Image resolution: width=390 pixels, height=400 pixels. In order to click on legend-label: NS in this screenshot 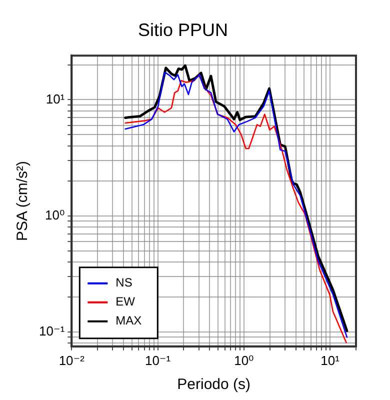, I will do `click(124, 283)`.